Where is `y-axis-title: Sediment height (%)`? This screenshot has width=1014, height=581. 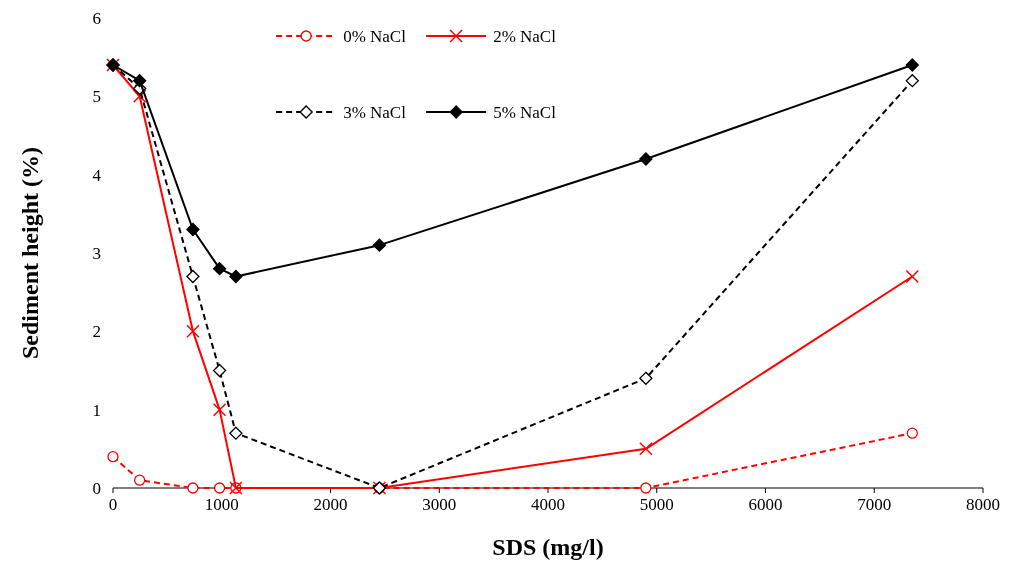 y-axis-title: Sediment height (%) is located at coordinates (30, 253).